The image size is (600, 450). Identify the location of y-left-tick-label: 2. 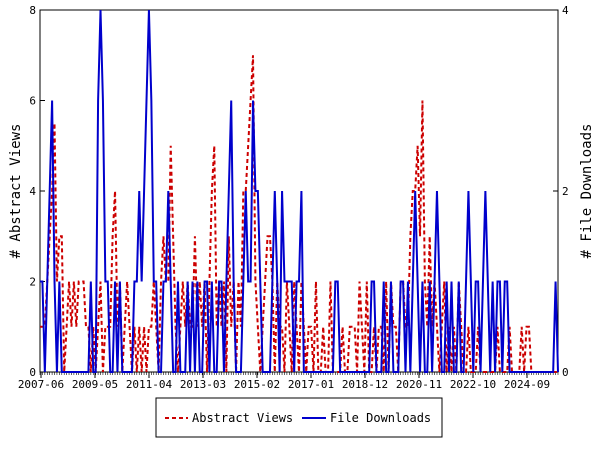
(32, 282).